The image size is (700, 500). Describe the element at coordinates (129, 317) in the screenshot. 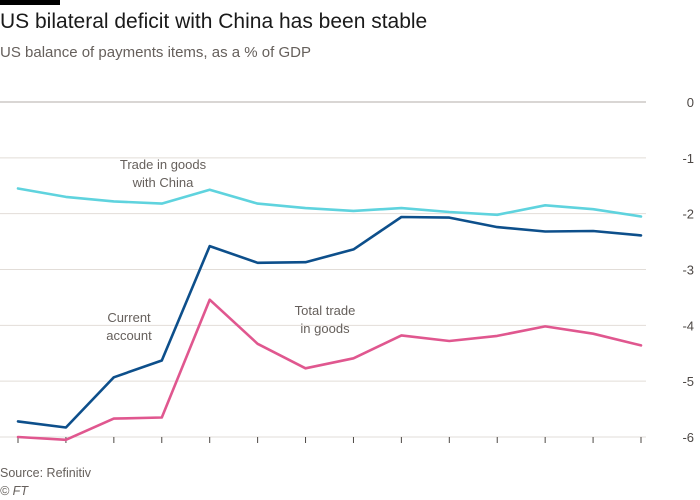

I see `series-label-line: Current` at that location.